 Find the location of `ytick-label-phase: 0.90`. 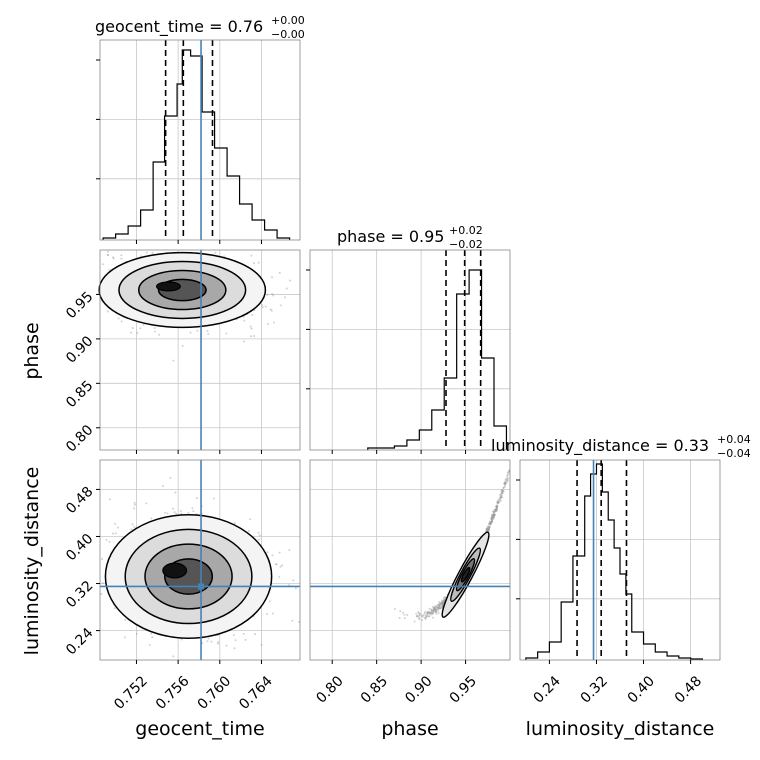

ytick-label-phase: 0.90 is located at coordinates (79, 349).